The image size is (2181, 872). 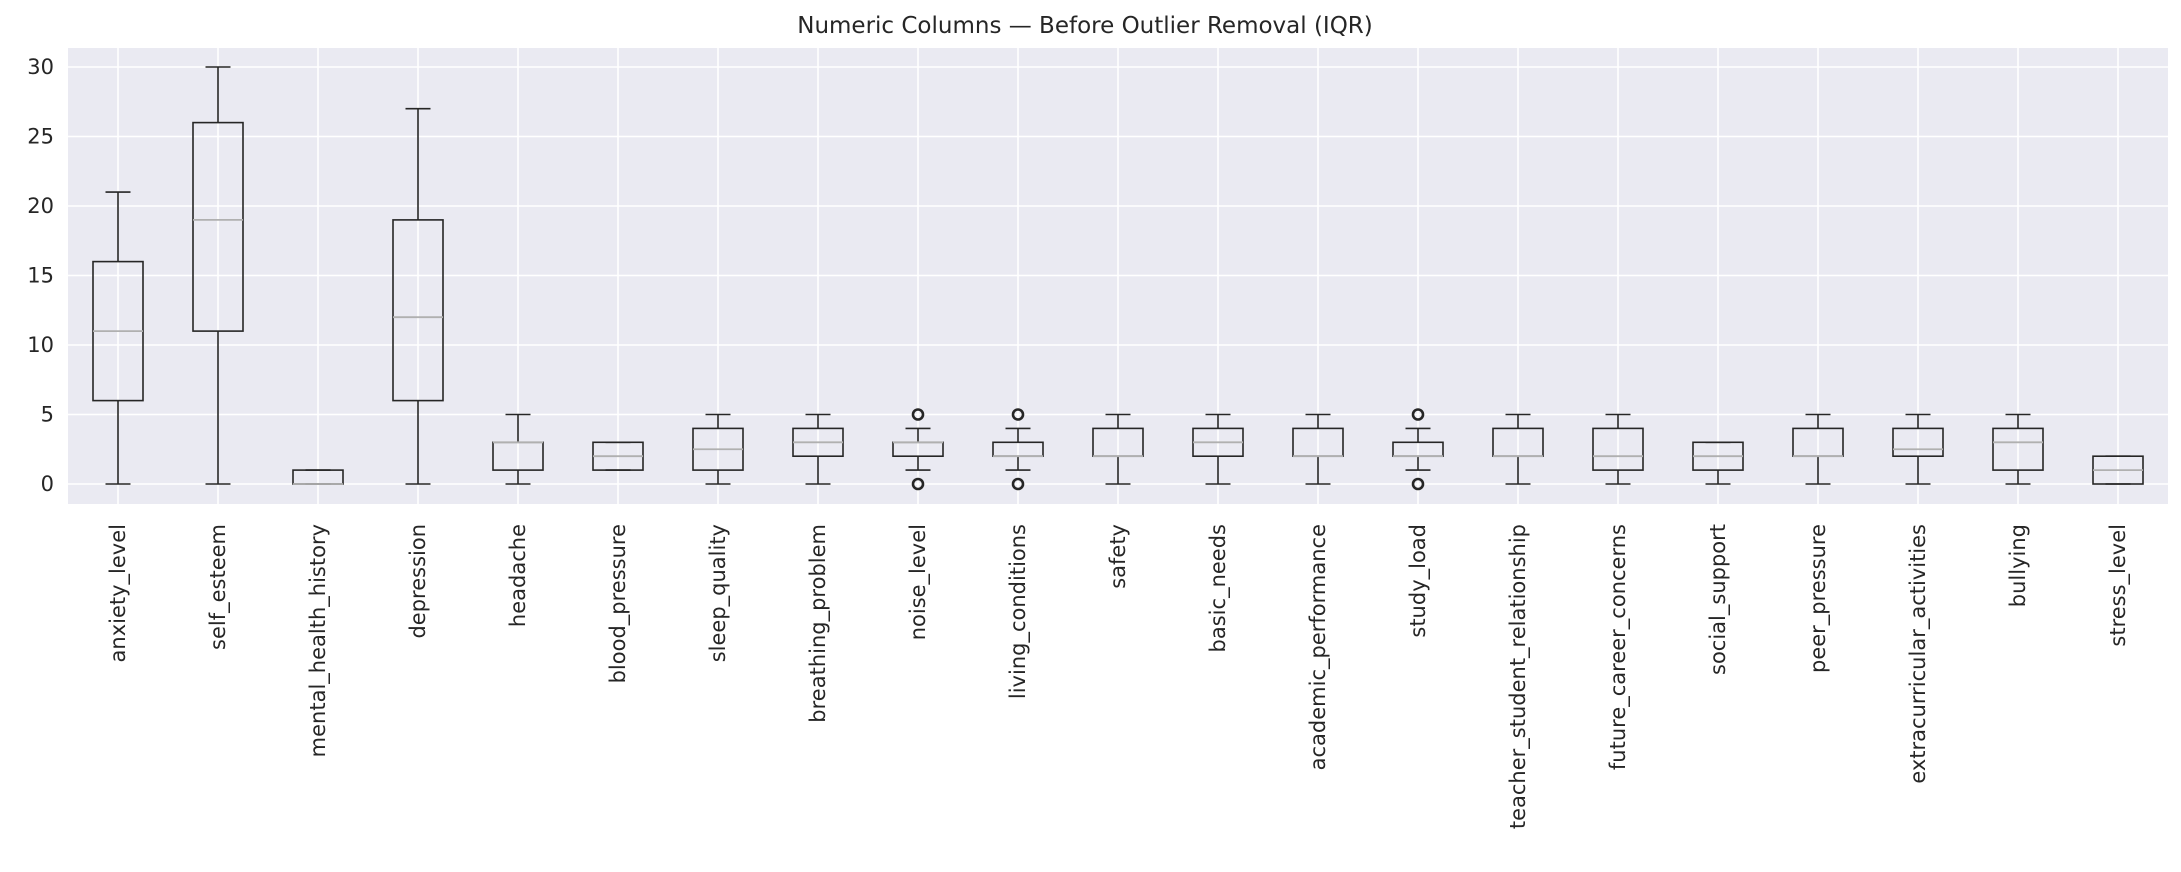 I want to click on y-tick-label: 25, so click(x=40, y=137).